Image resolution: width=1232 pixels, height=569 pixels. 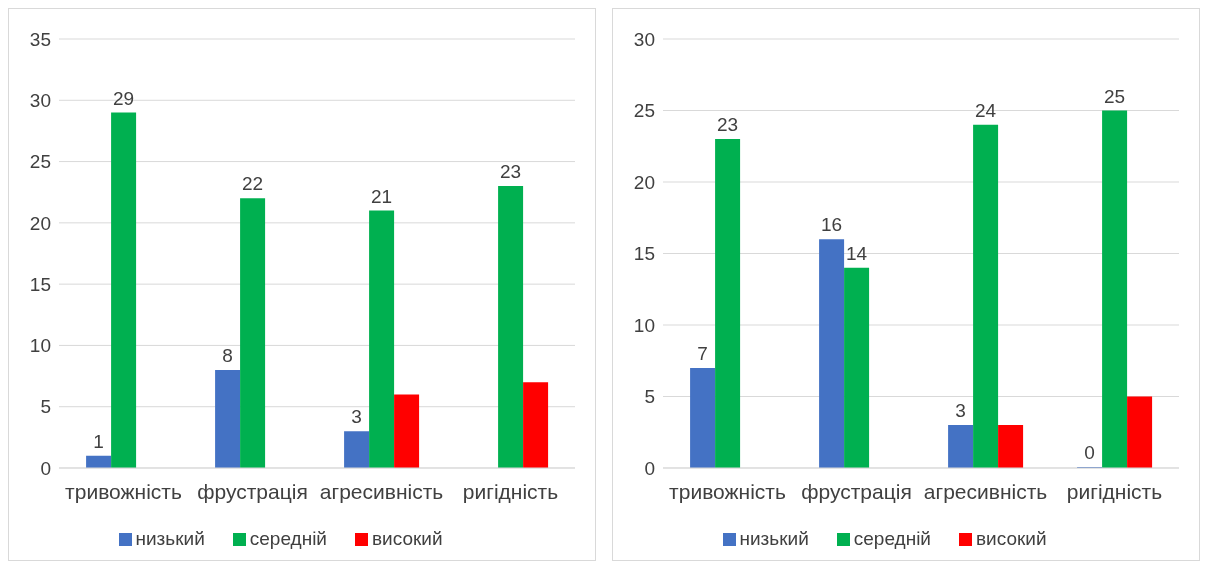 What do you see at coordinates (124, 98) in the screenshot?
I see `data-label: 29` at bounding box center [124, 98].